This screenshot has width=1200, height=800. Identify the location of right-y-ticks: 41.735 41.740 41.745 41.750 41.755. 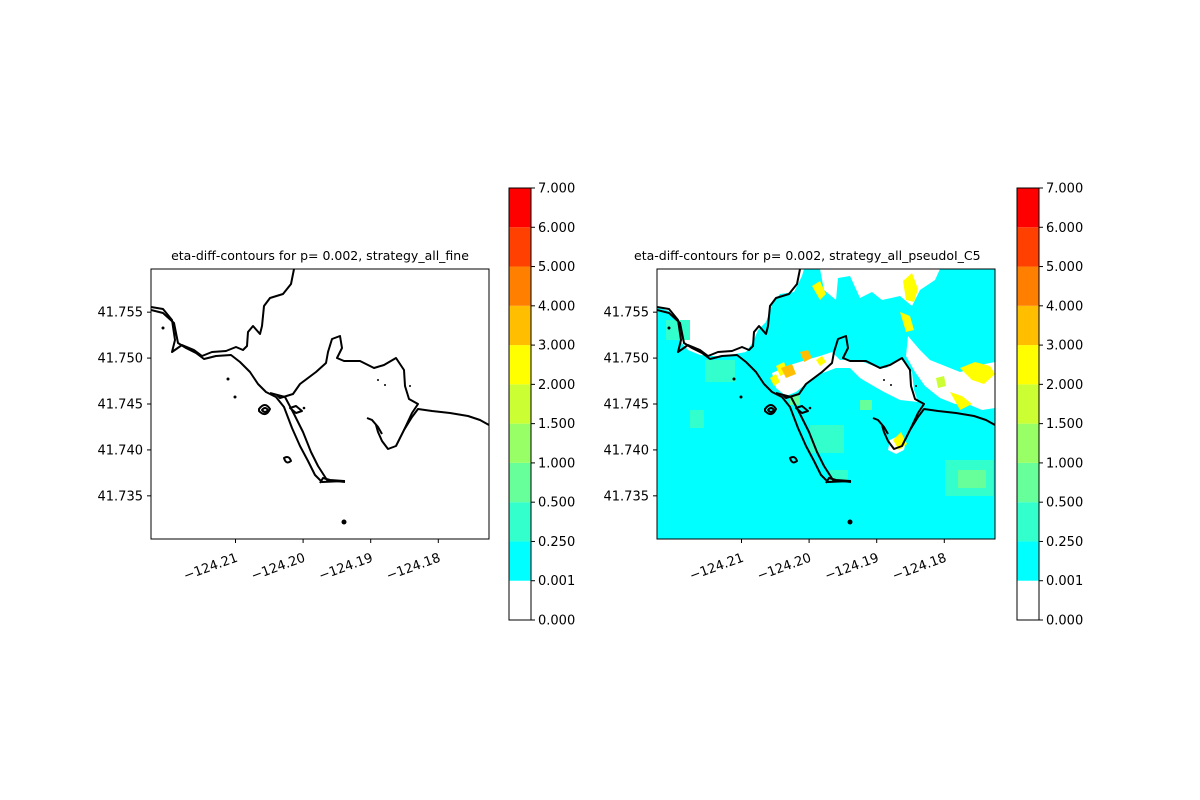
(630, 405).